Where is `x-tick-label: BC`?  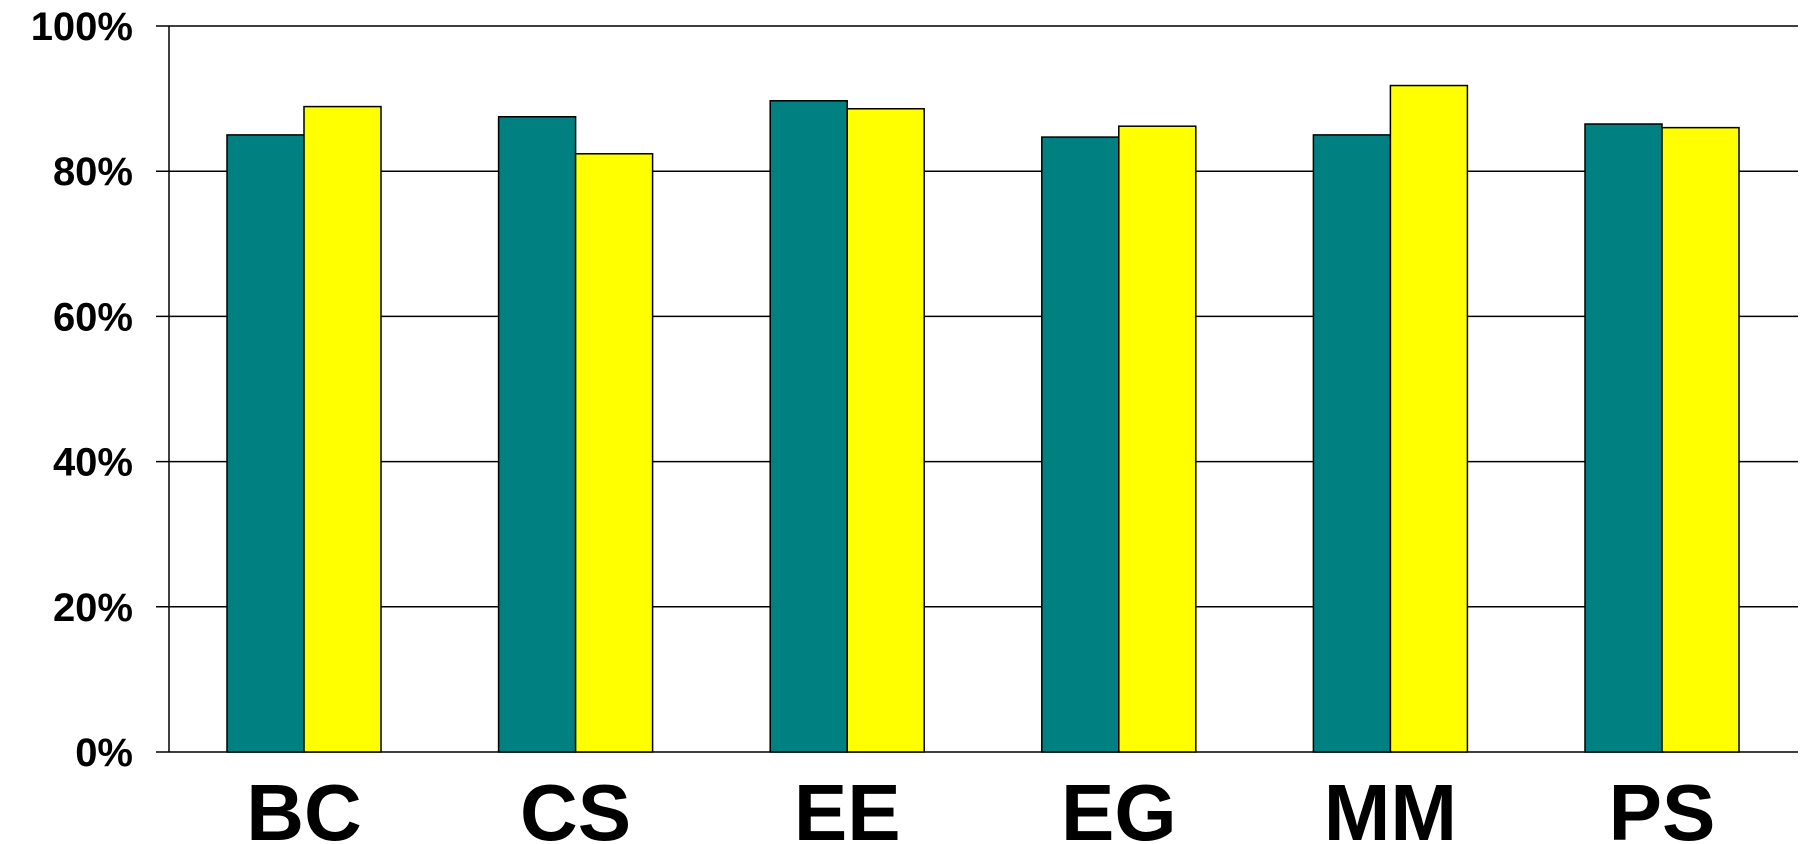 x-tick-label: BC is located at coordinates (304, 806).